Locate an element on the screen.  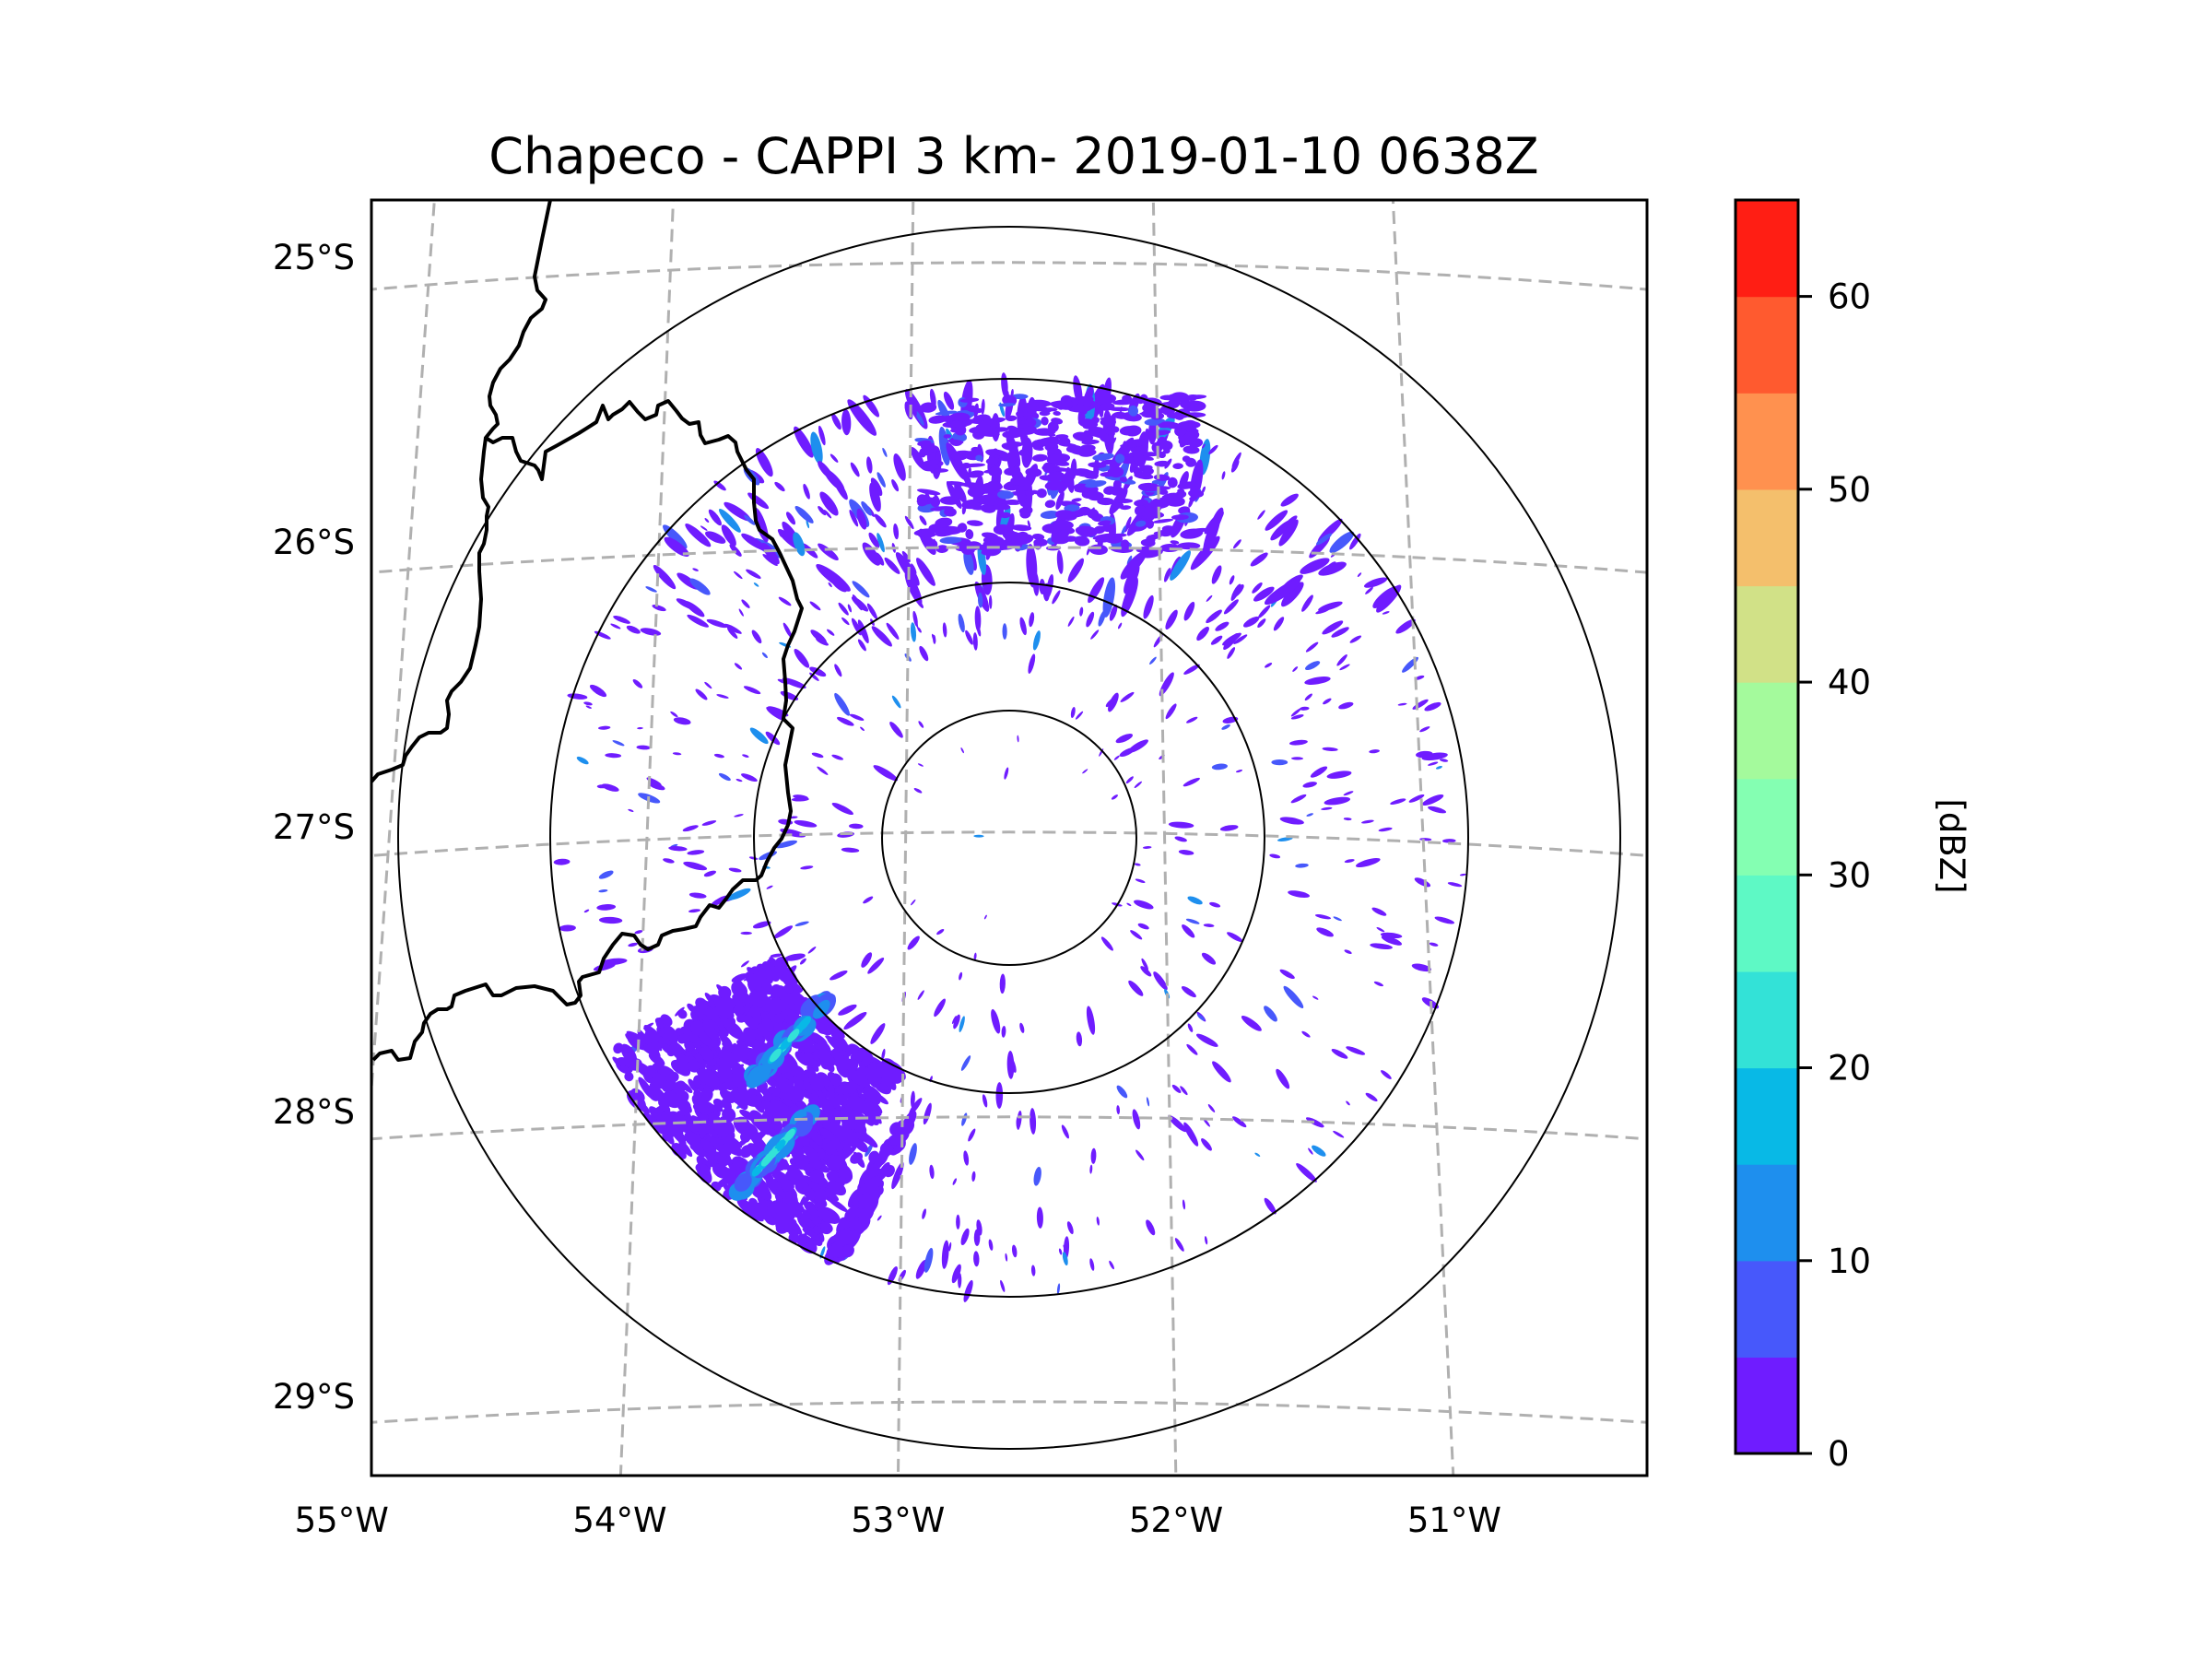
y-tick-label: 25°S is located at coordinates (314, 257).